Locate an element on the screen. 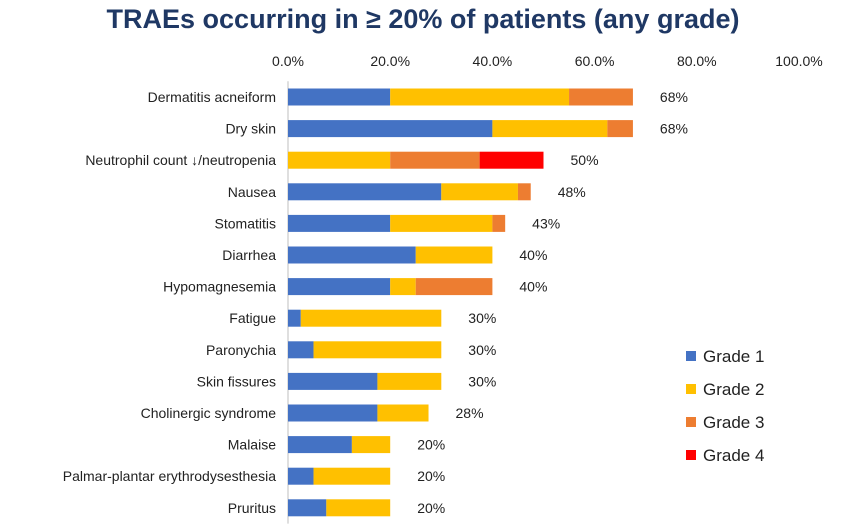  category-label: Dermatitis acneiform is located at coordinates (212, 97).